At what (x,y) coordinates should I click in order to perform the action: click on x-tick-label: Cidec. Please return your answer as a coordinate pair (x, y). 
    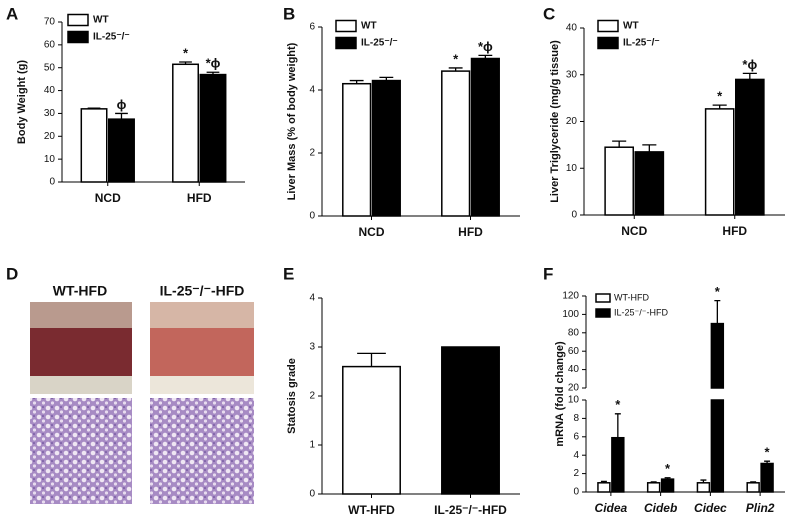
    Looking at the image, I should click on (710, 508).